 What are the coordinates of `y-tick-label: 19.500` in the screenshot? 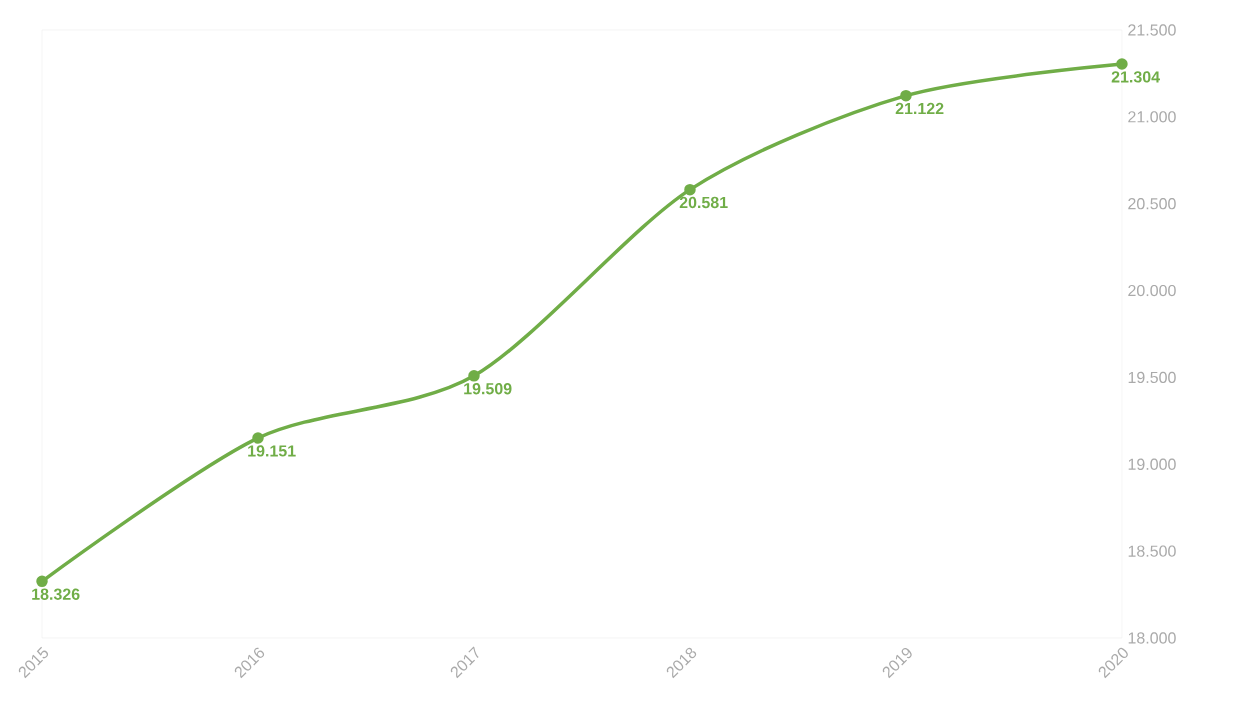 It's located at (1152, 377).